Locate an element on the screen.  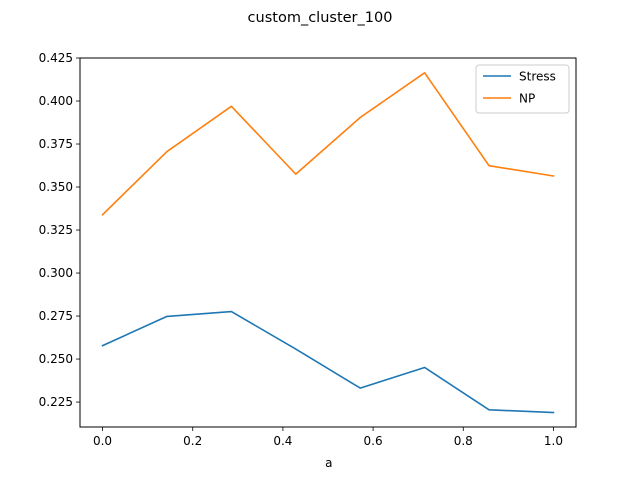
y-tick-label: 0.325 is located at coordinates (56, 230).